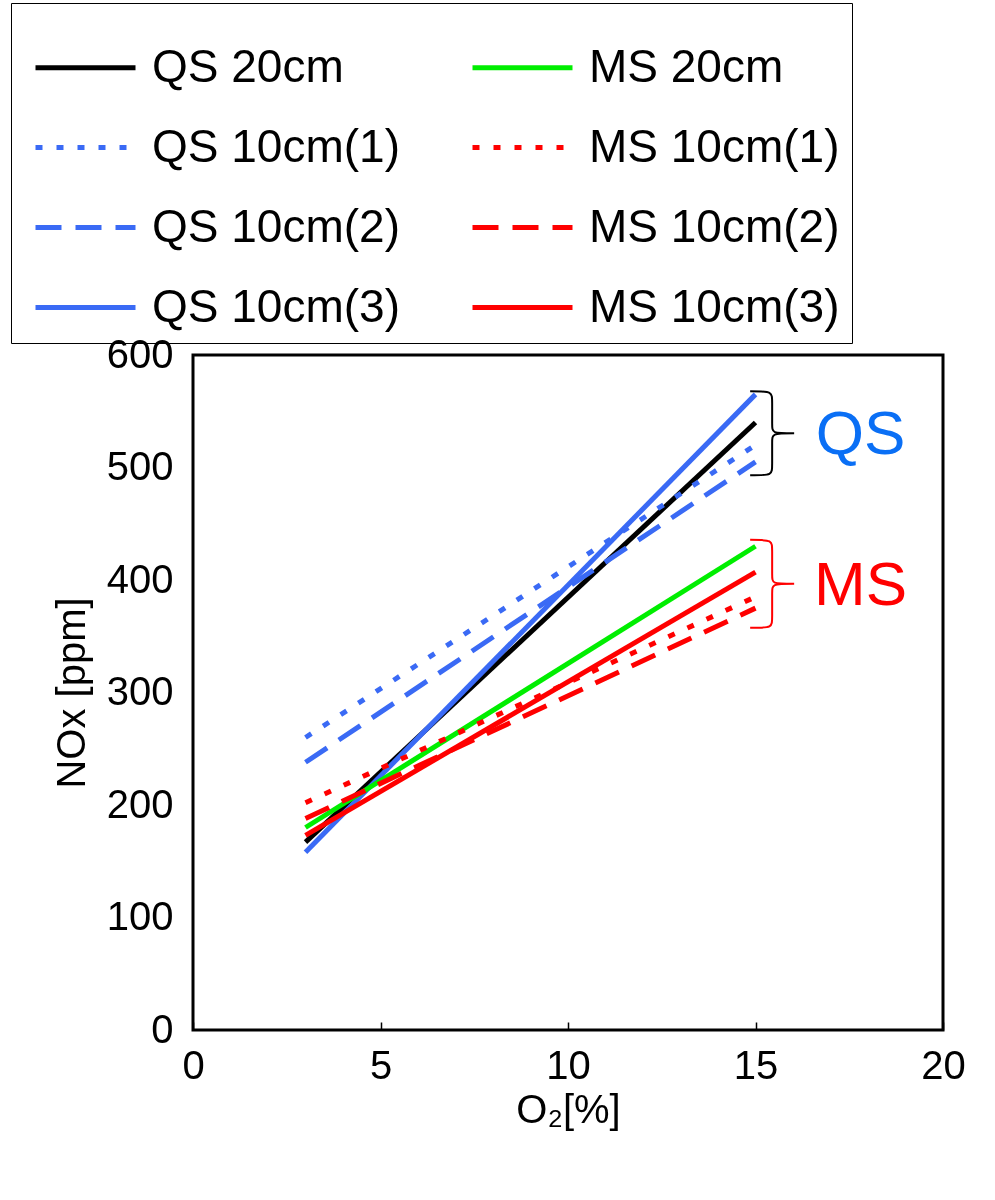  What do you see at coordinates (140, 691) in the screenshot?
I see `y-tick-label: 300` at bounding box center [140, 691].